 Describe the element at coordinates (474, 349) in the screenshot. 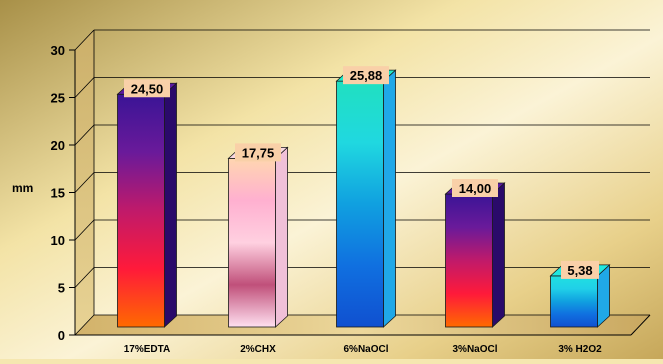

I see `x-tick-label: 3%NaOCl` at that location.